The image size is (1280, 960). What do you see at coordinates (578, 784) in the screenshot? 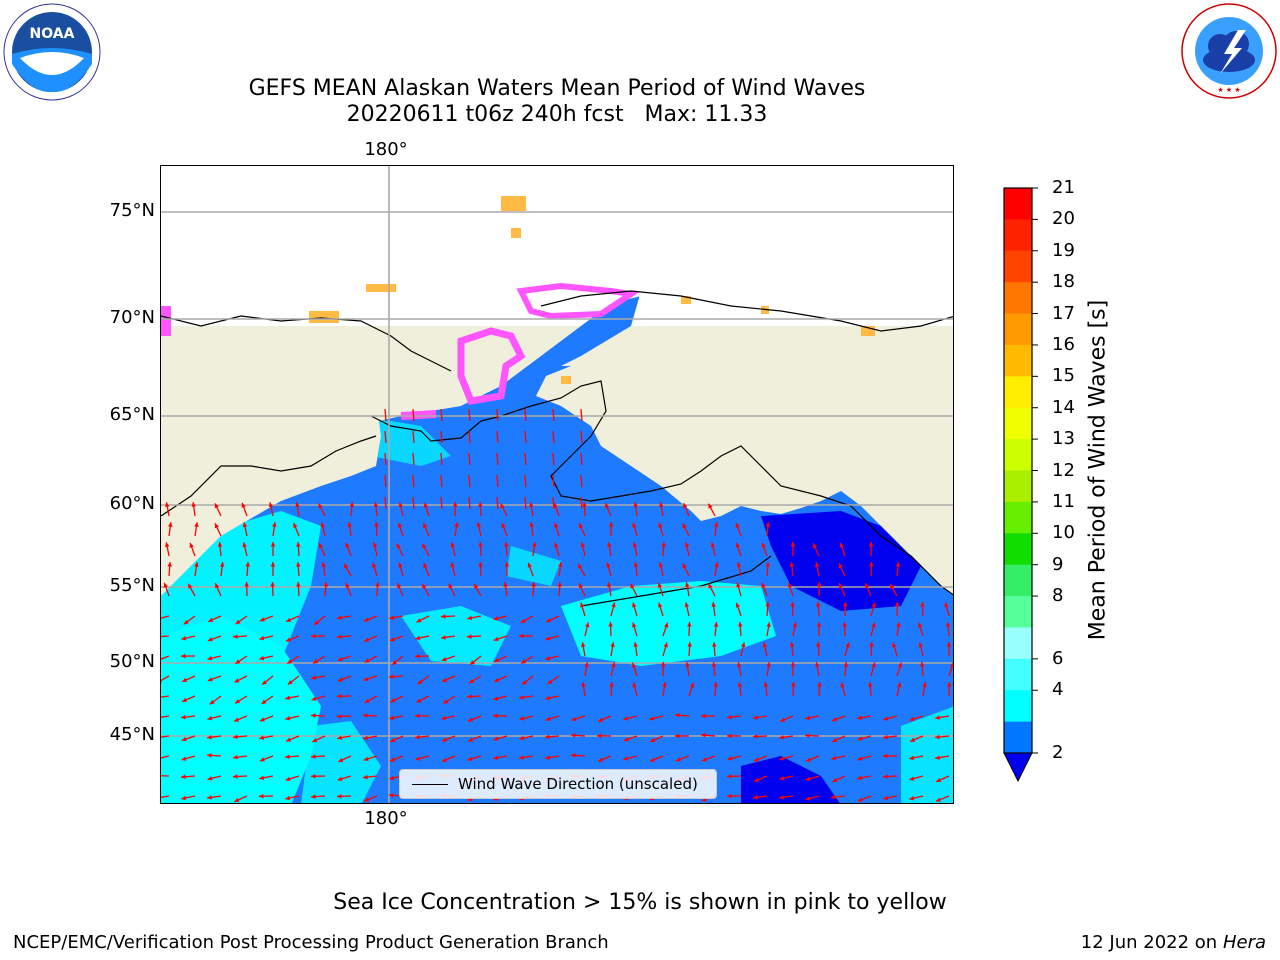
I see `legend-label: Wind Wave Direction (unscaled)` at bounding box center [578, 784].